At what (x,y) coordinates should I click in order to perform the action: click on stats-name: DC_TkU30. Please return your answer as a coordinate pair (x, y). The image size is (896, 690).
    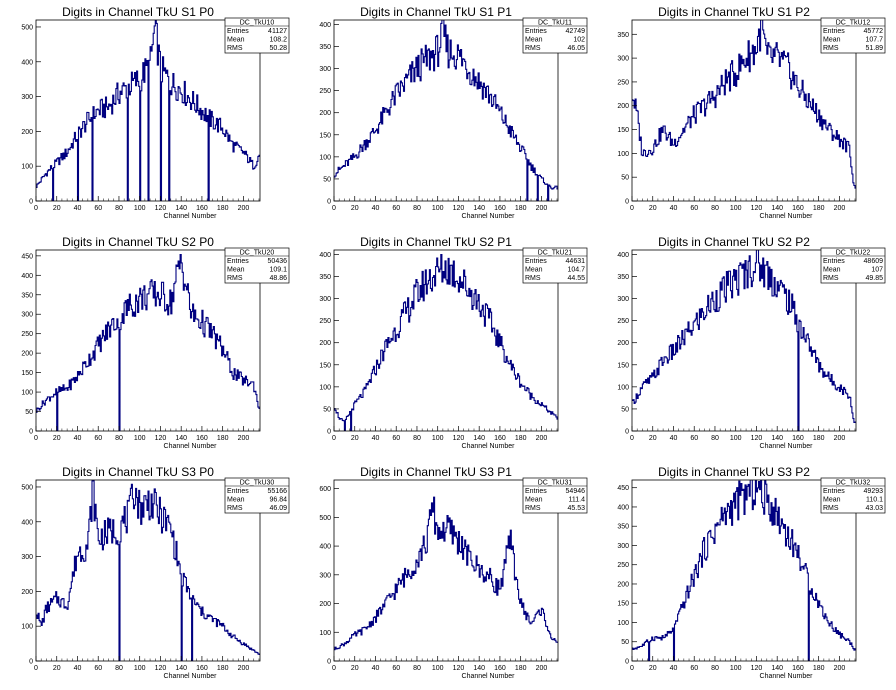
    Looking at the image, I should click on (257, 483).